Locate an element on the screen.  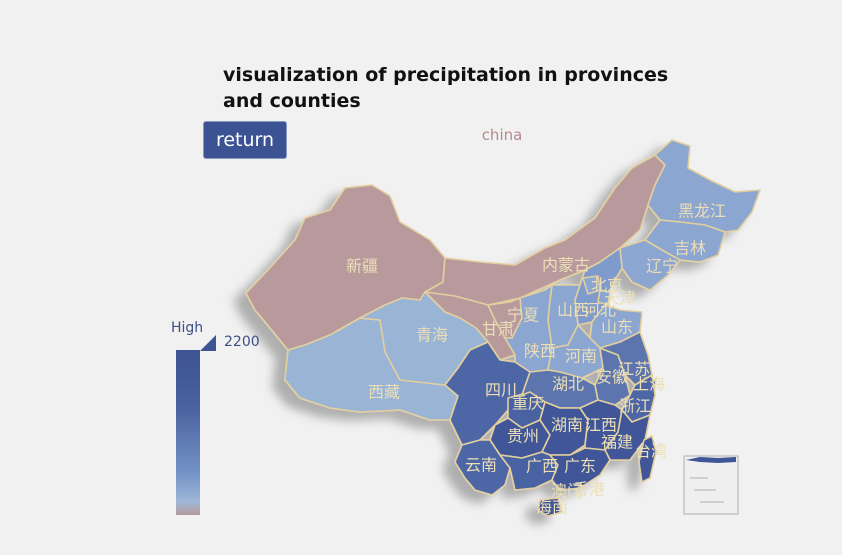
label-yunnan: 云南 is located at coordinates (481, 465).